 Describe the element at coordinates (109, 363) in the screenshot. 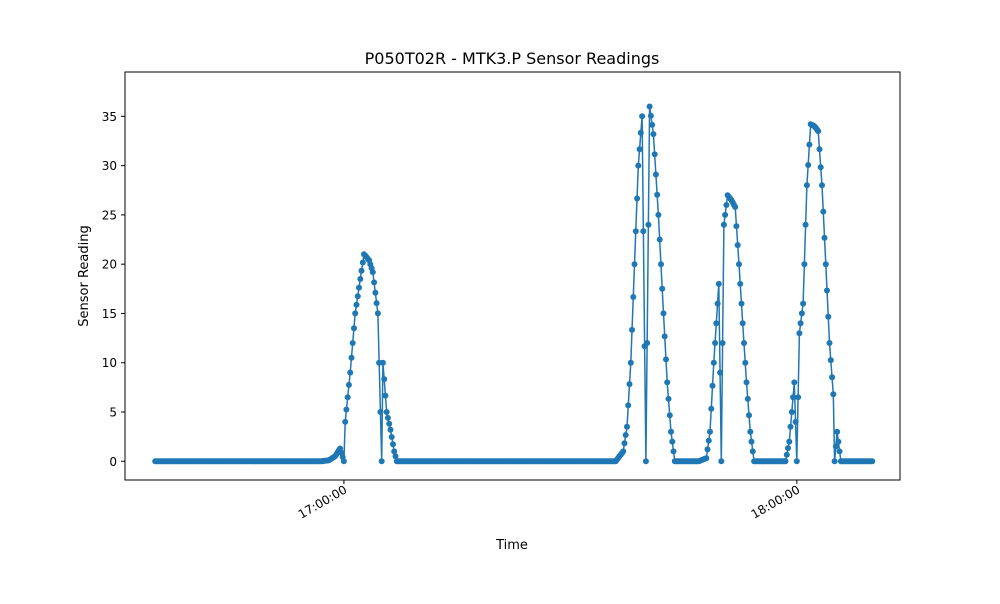

I see `y-tick-label: 10` at that location.